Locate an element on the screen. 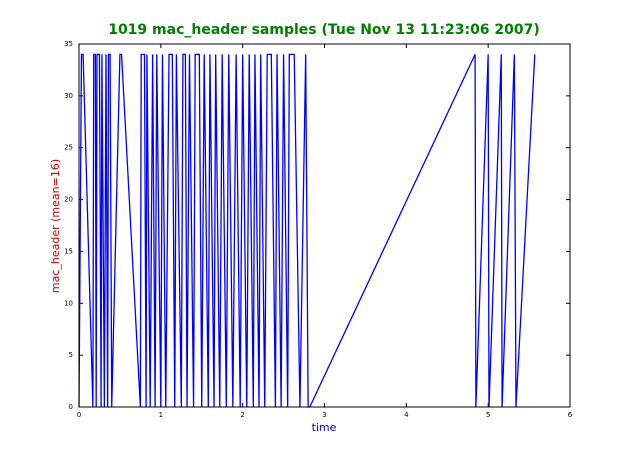 The image size is (633, 453). x-tick-label: 1 is located at coordinates (161, 415).